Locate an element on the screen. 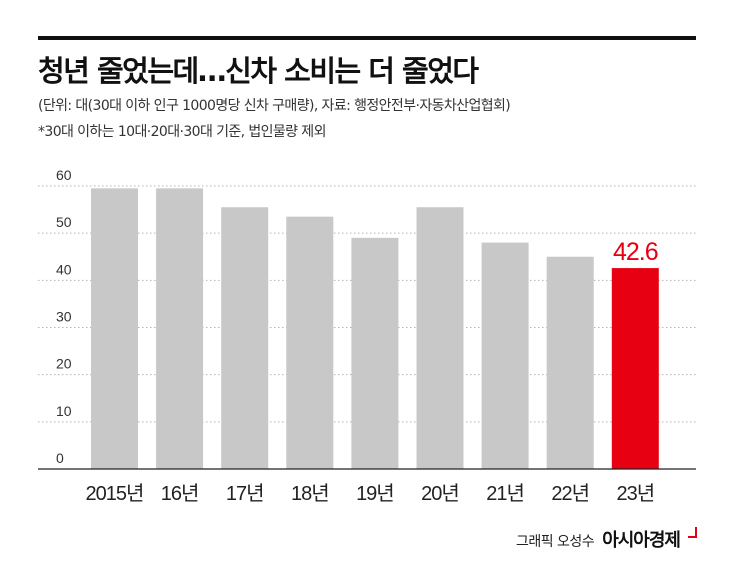  credit: 그래픽 오성수 아시아경제 is located at coordinates (606, 539).